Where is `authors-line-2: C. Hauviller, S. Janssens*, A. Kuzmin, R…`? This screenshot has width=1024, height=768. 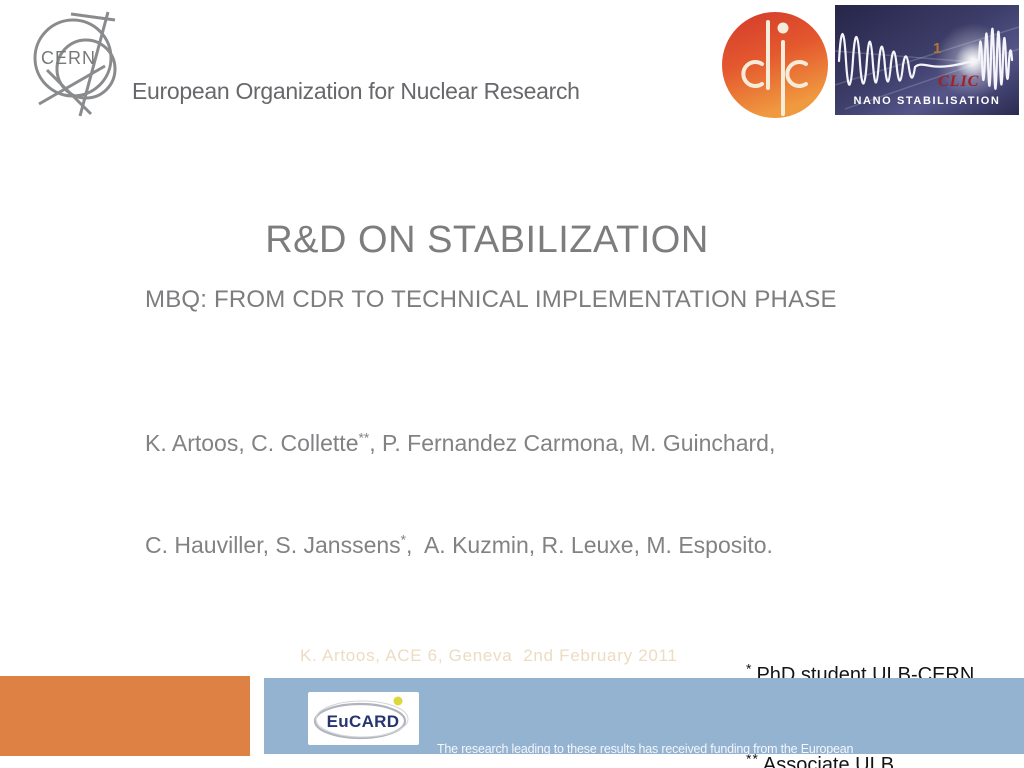 authors-line-2: C. Hauviller, S. Janssens*, A. Kuzmin, R… is located at coordinates (460, 545).